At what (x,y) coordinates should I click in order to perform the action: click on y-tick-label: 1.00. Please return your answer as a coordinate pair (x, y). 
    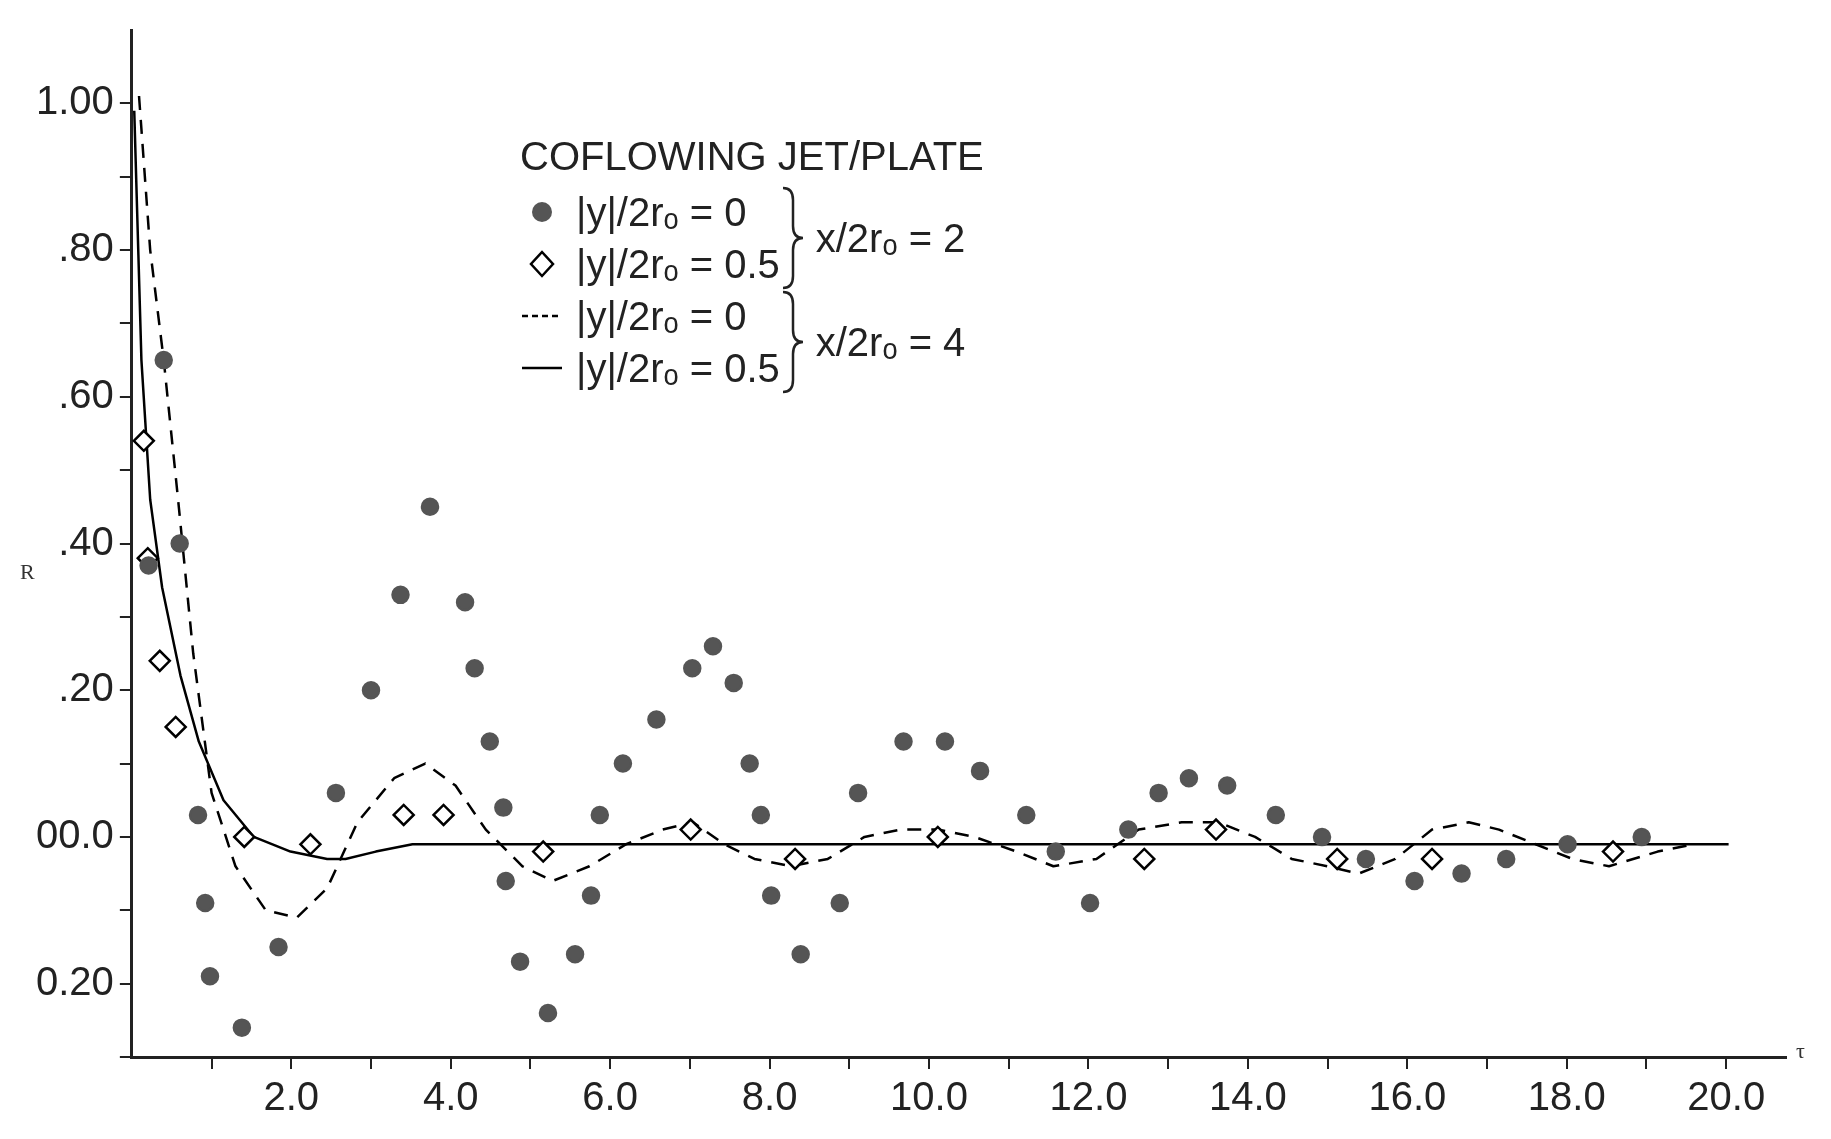
    Looking at the image, I should click on (74, 100).